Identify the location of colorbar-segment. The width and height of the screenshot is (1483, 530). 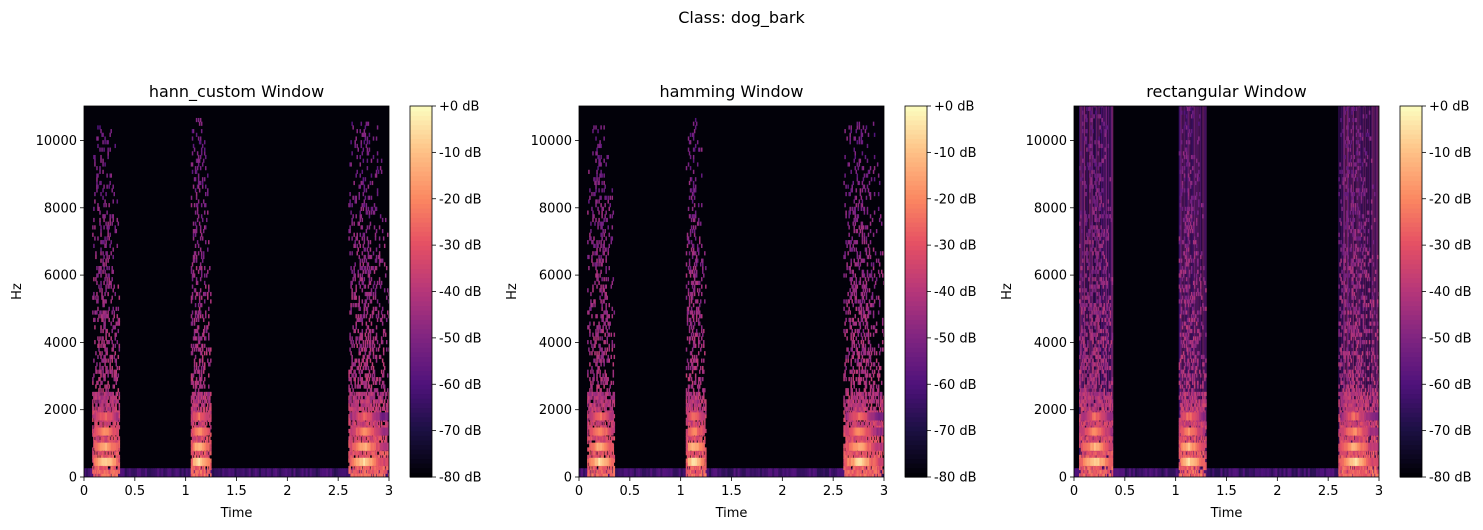
(421, 164).